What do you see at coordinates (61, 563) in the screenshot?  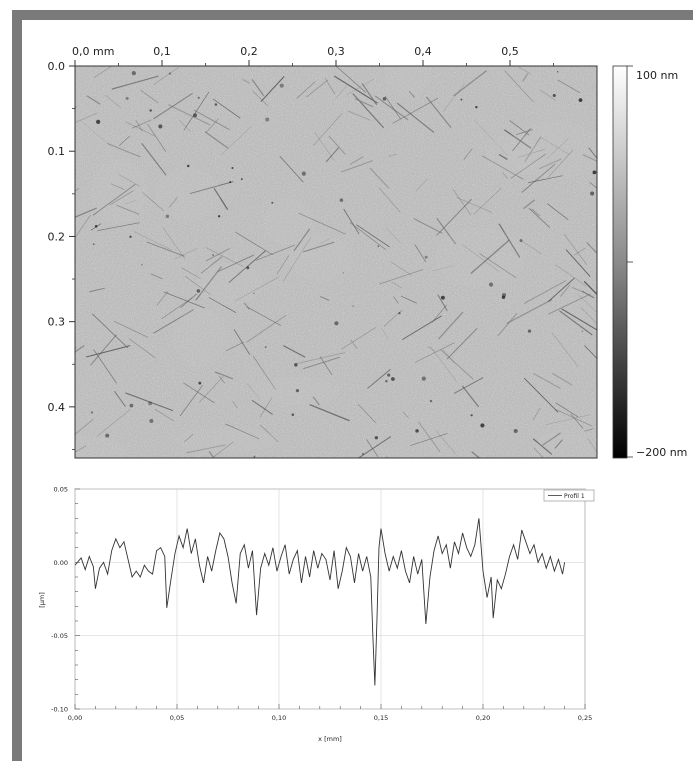 I see `plot-y-tick-label: 0.00` at bounding box center [61, 563].